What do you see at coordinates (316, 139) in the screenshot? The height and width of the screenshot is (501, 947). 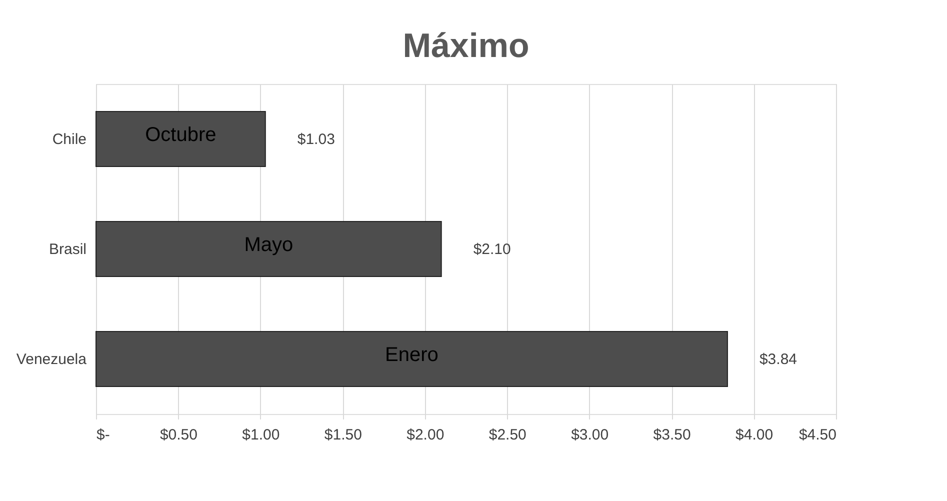 I see `data-label: $1.03` at bounding box center [316, 139].